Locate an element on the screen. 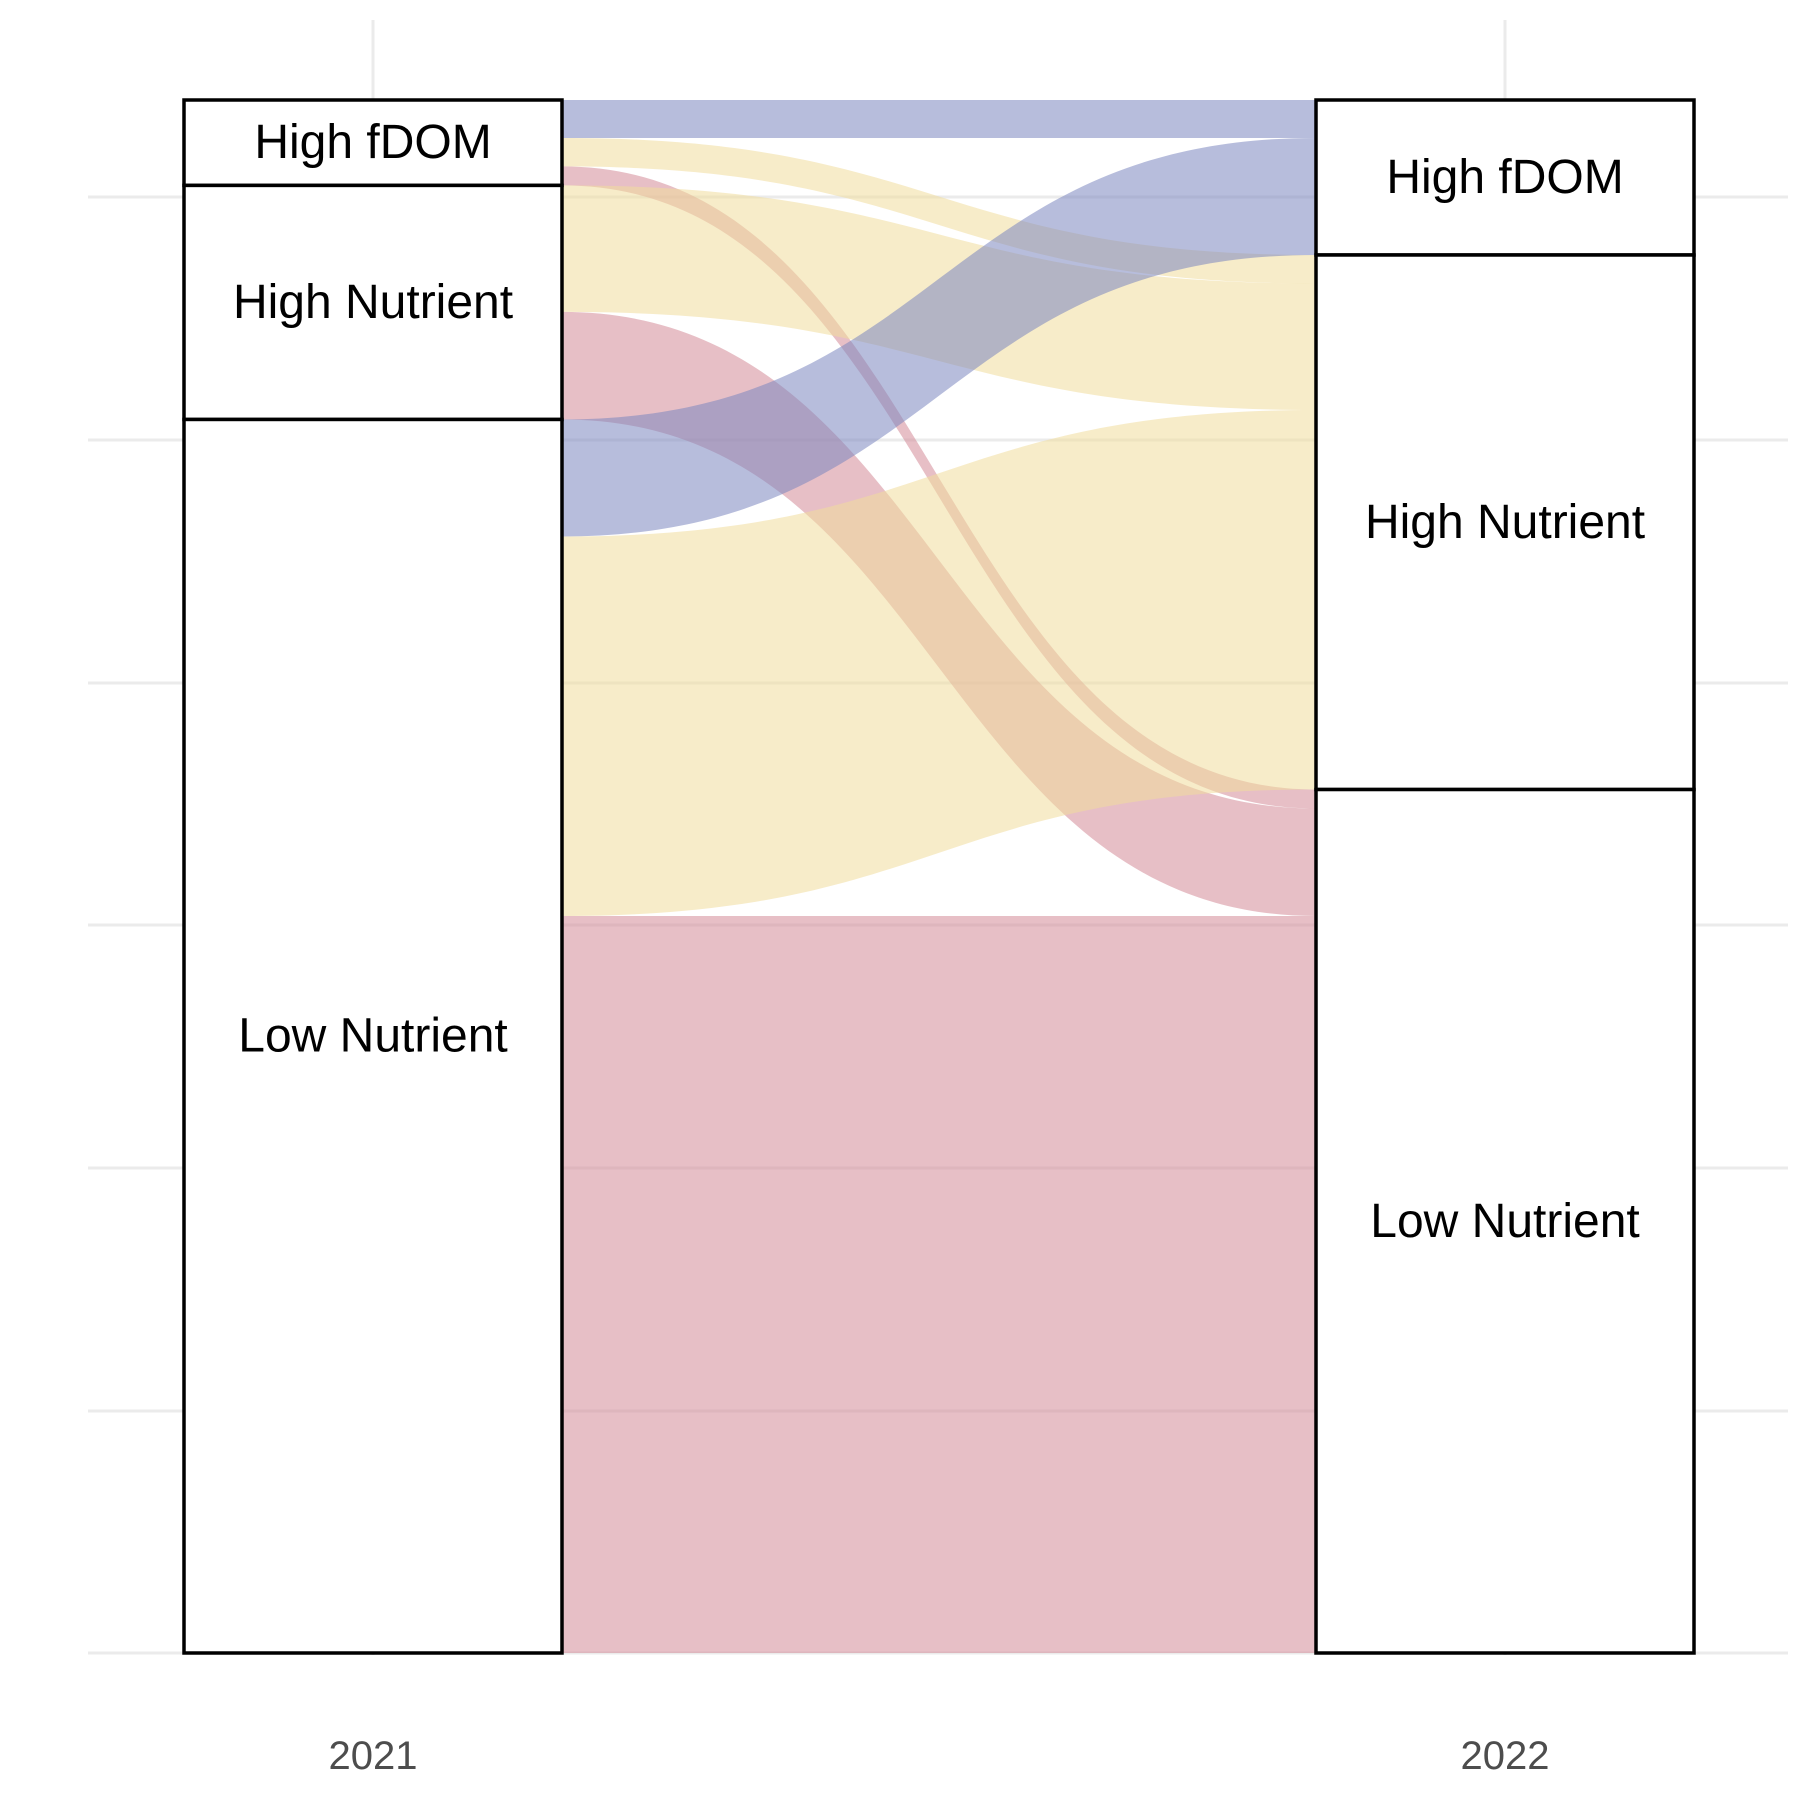  stratum-label-2021-high-nutrient: High Nutrient is located at coordinates (373, 302).